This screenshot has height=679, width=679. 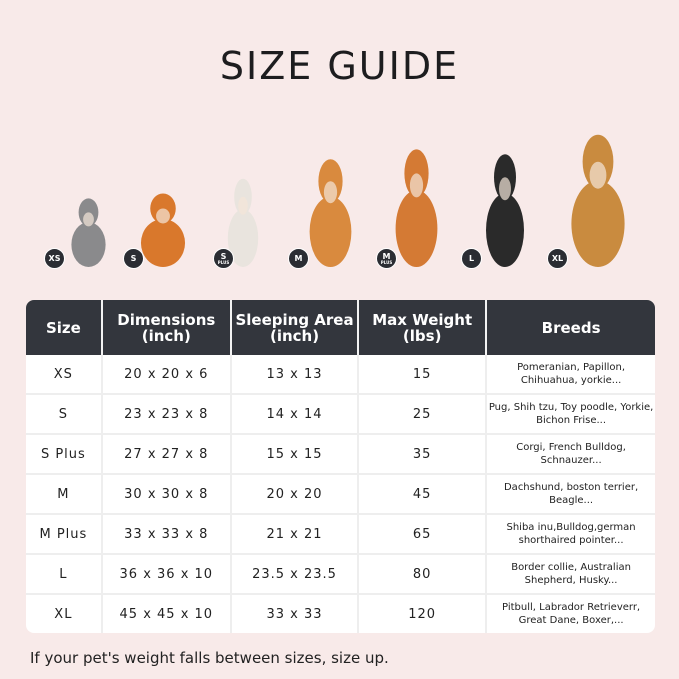 I want to click on table-cell: 23.5 x 23.5, so click(x=295, y=575).